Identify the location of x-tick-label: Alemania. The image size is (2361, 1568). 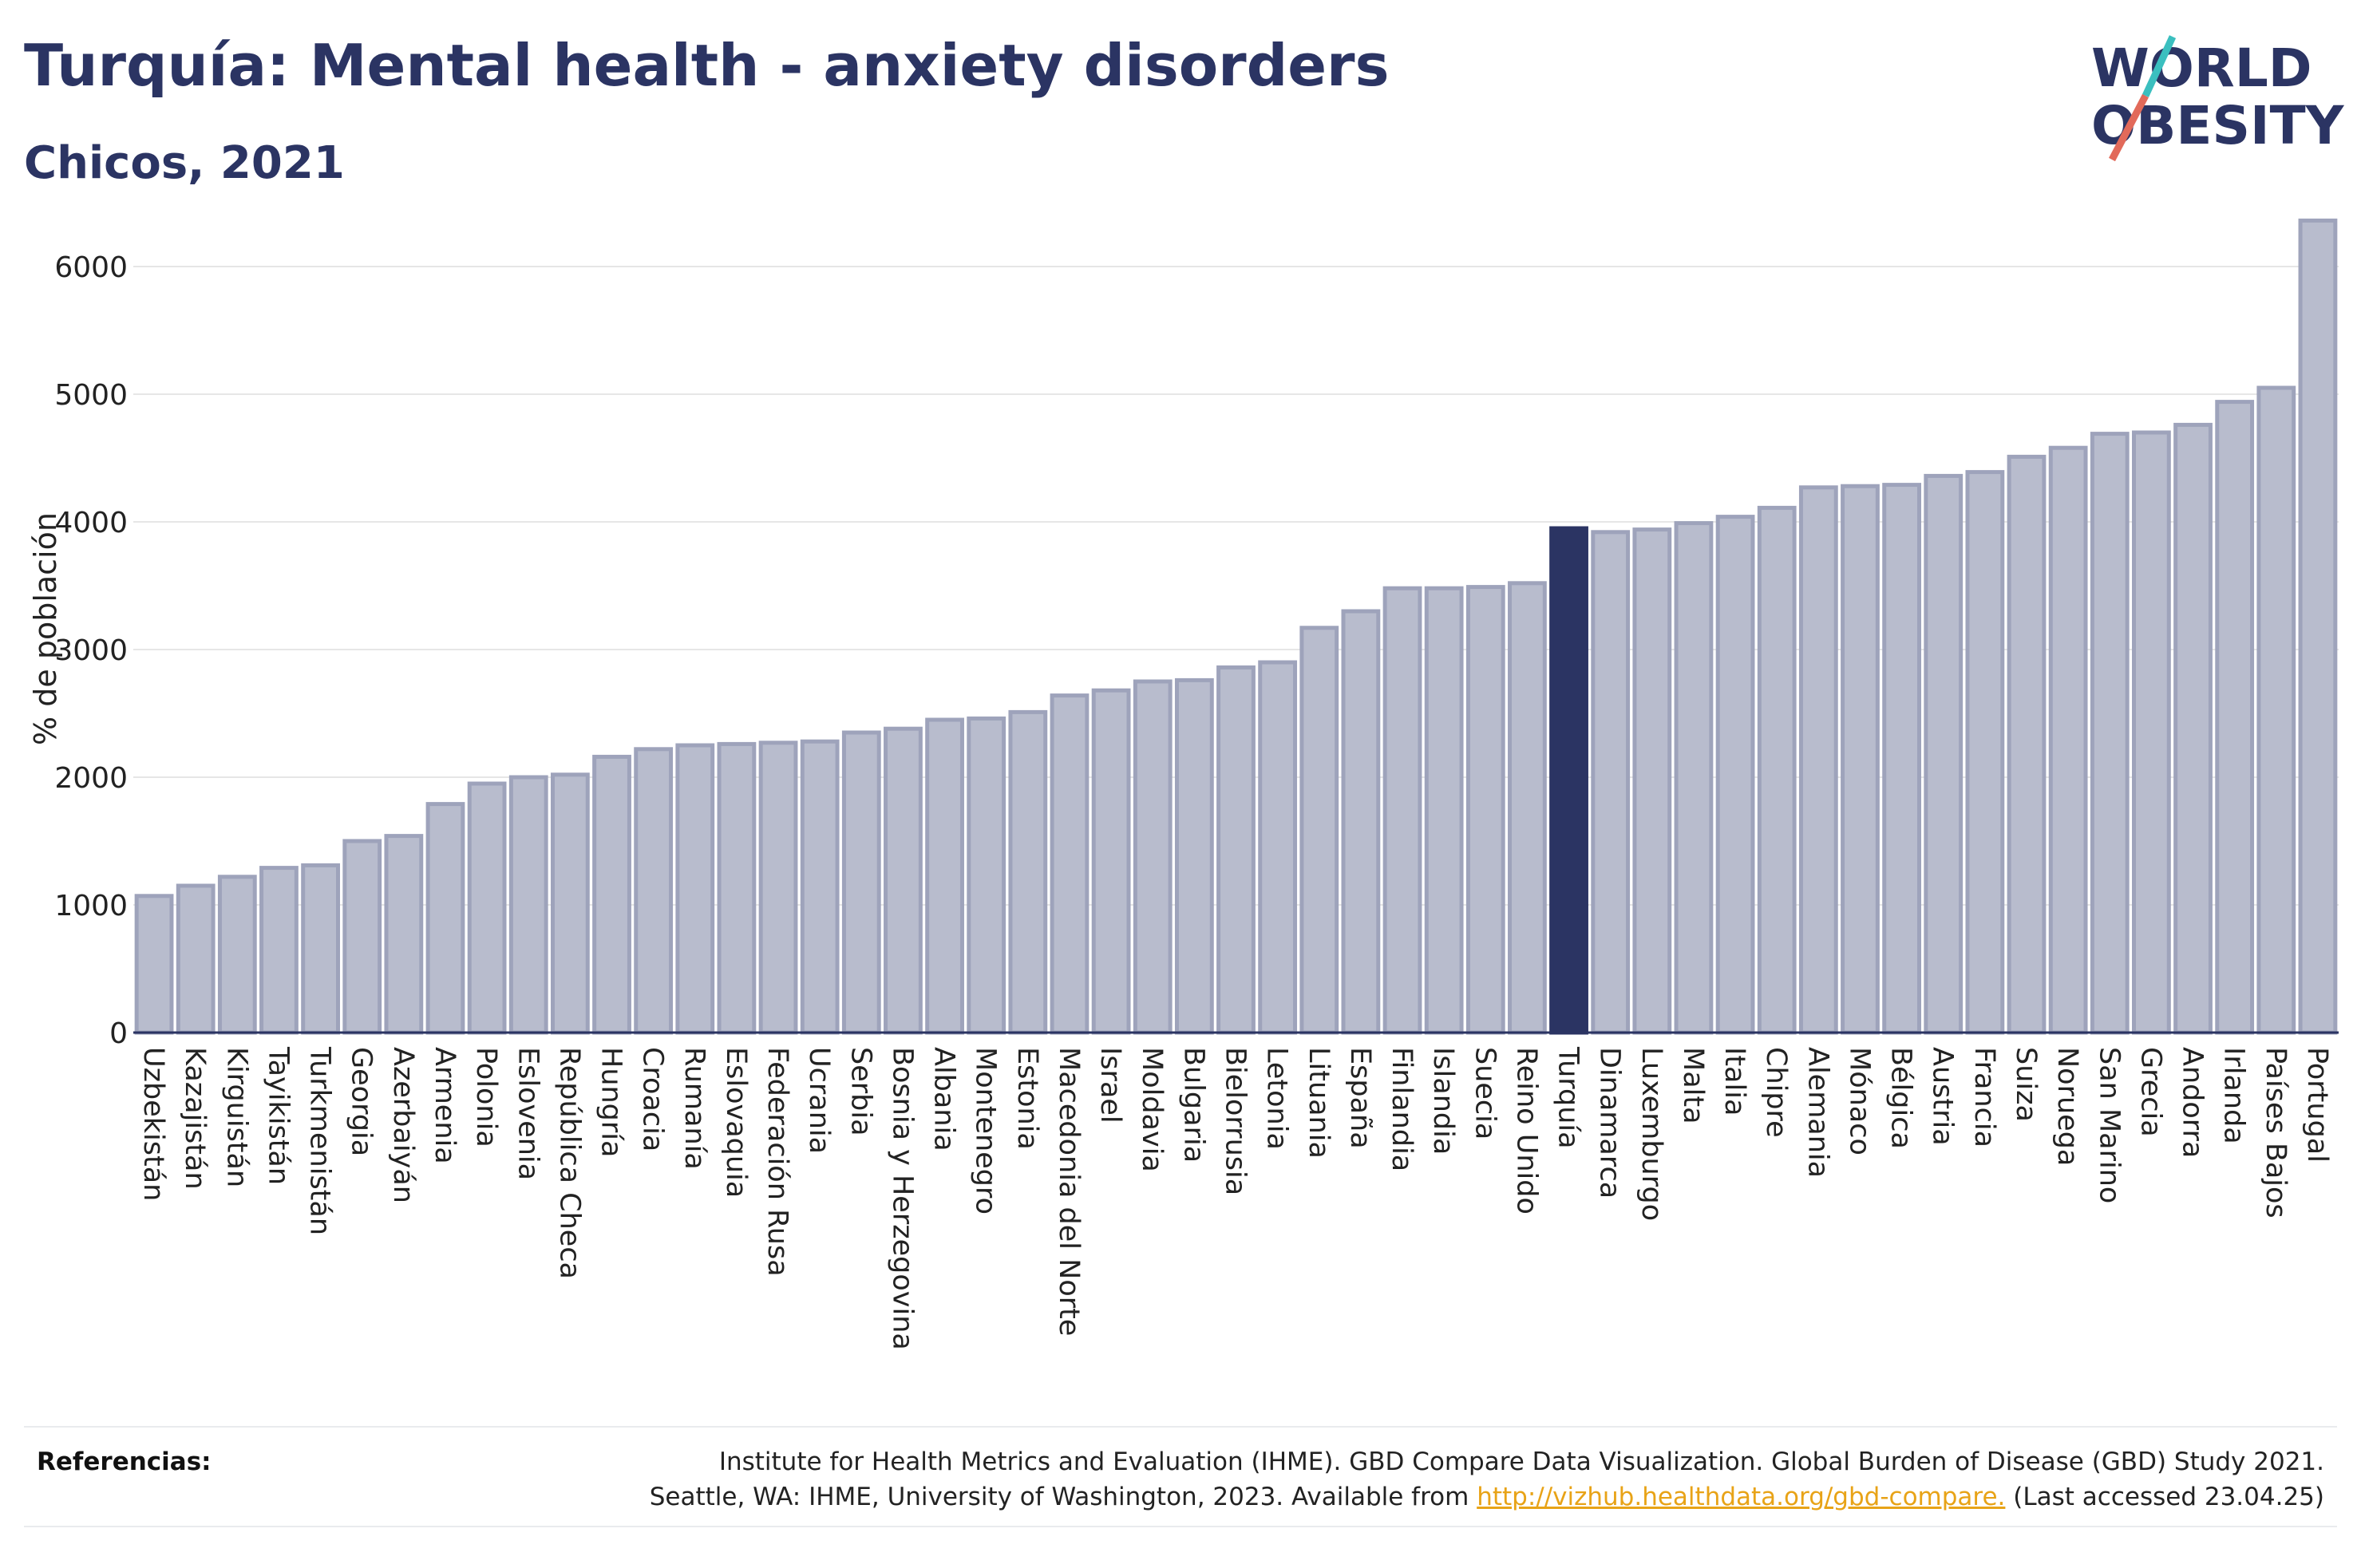
(1817, 1112).